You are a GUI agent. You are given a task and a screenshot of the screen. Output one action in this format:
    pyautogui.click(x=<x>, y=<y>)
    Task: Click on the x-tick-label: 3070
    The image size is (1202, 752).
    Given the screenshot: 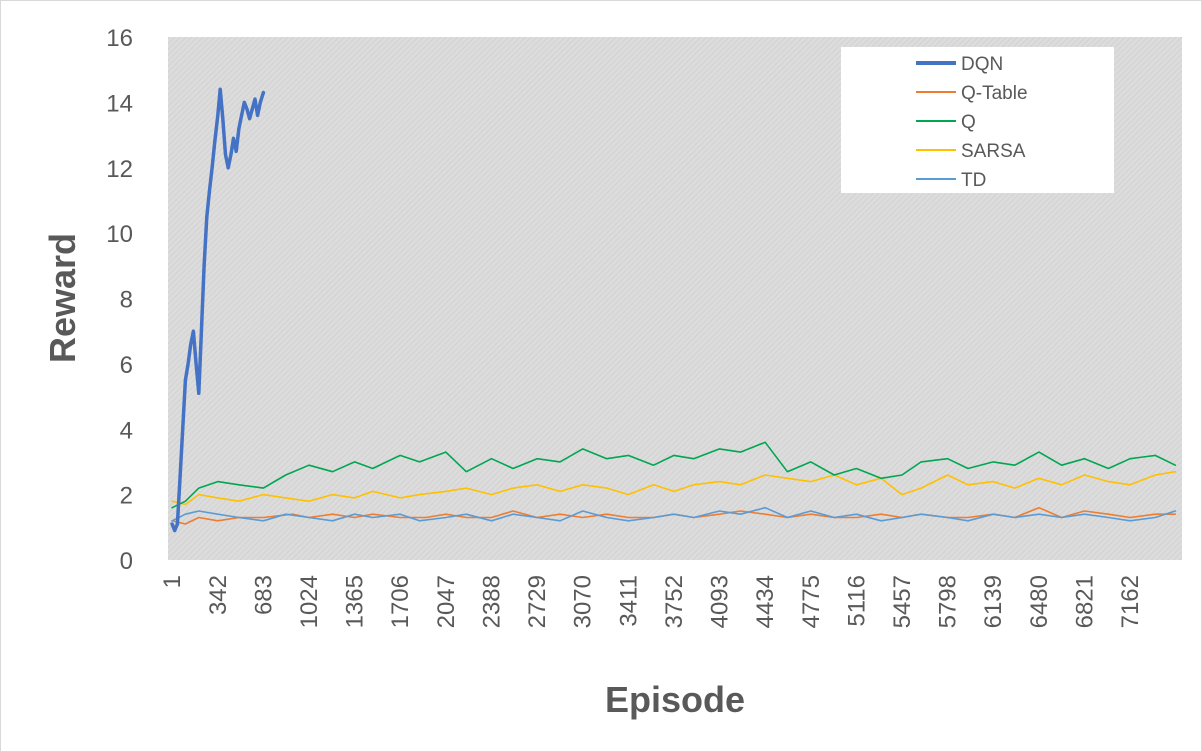 What is the action you would take?
    pyautogui.click(x=583, y=601)
    